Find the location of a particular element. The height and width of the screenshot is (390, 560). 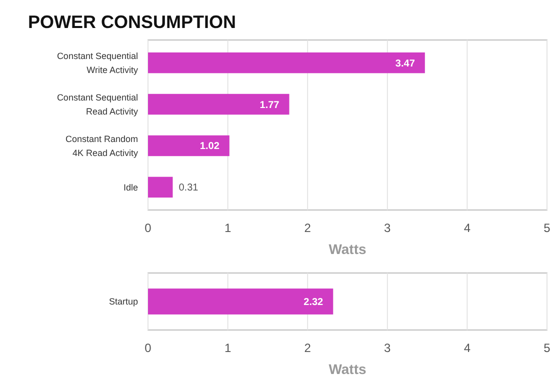

data-label: 1.02 is located at coordinates (210, 146).